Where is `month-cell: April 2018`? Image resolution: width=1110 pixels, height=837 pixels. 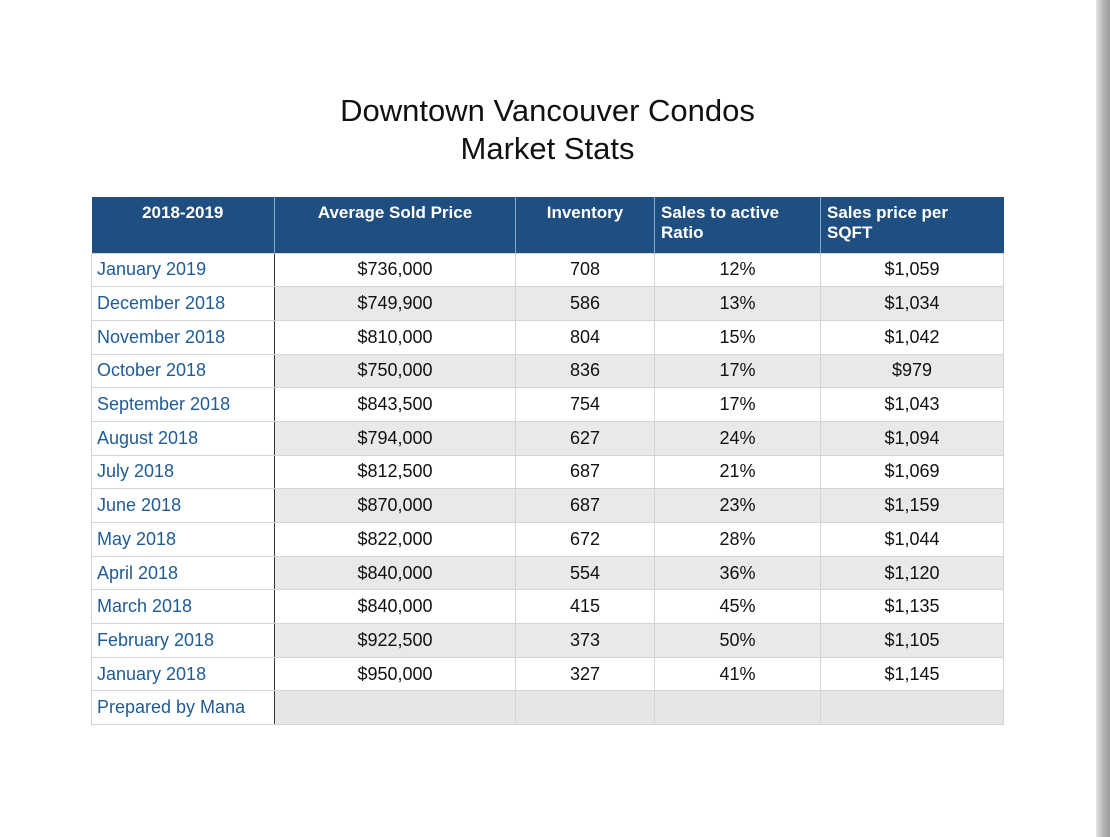
month-cell: April 2018 is located at coordinates (183, 573).